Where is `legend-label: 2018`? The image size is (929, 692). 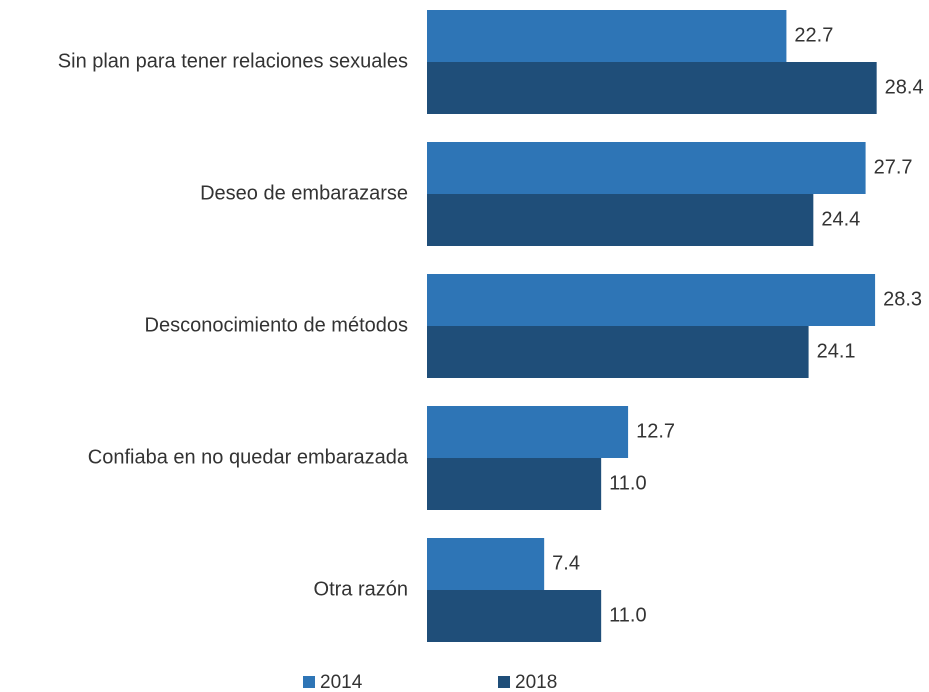
legend-label: 2018 is located at coordinates (536, 682).